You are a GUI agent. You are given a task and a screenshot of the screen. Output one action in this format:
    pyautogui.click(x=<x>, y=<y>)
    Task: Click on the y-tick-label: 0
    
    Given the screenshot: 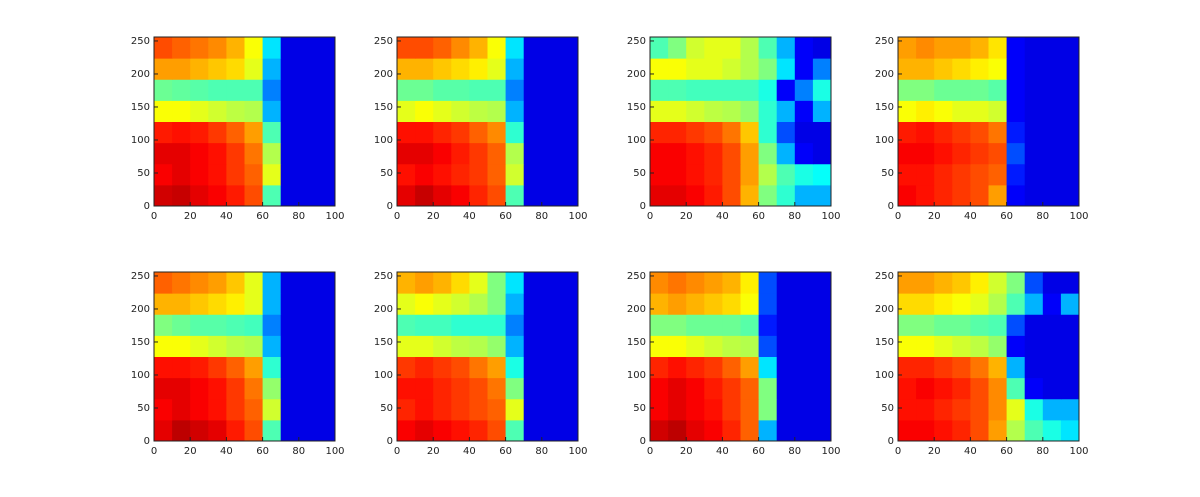 What is the action you would take?
    pyautogui.click(x=891, y=206)
    